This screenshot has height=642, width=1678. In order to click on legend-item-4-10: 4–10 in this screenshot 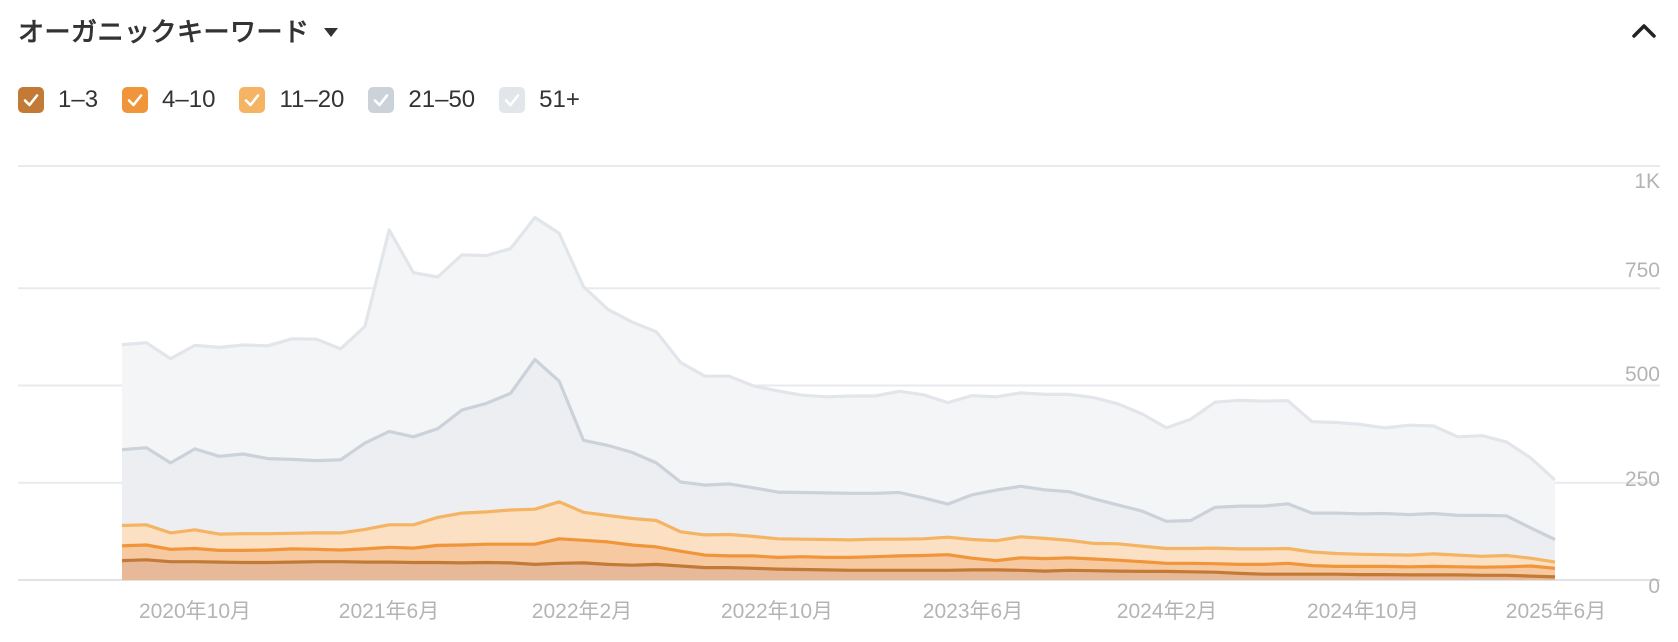, I will do `click(168, 100)`.